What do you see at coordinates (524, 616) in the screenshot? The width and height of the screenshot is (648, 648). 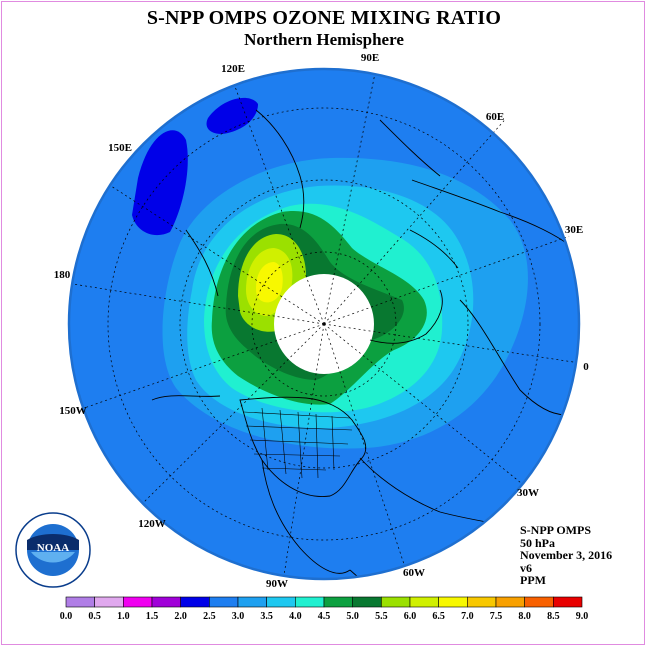 I see `colorbar-label: 8.0` at bounding box center [524, 616].